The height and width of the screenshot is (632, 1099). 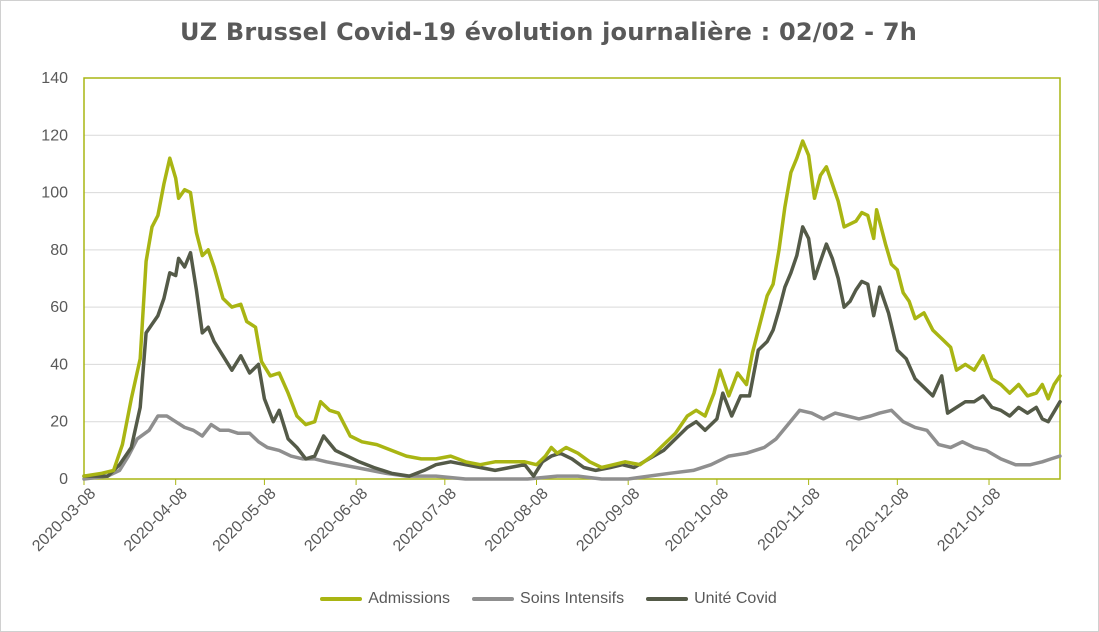 What do you see at coordinates (54, 135) in the screenshot?
I see `y-tick-label: 120` at bounding box center [54, 135].